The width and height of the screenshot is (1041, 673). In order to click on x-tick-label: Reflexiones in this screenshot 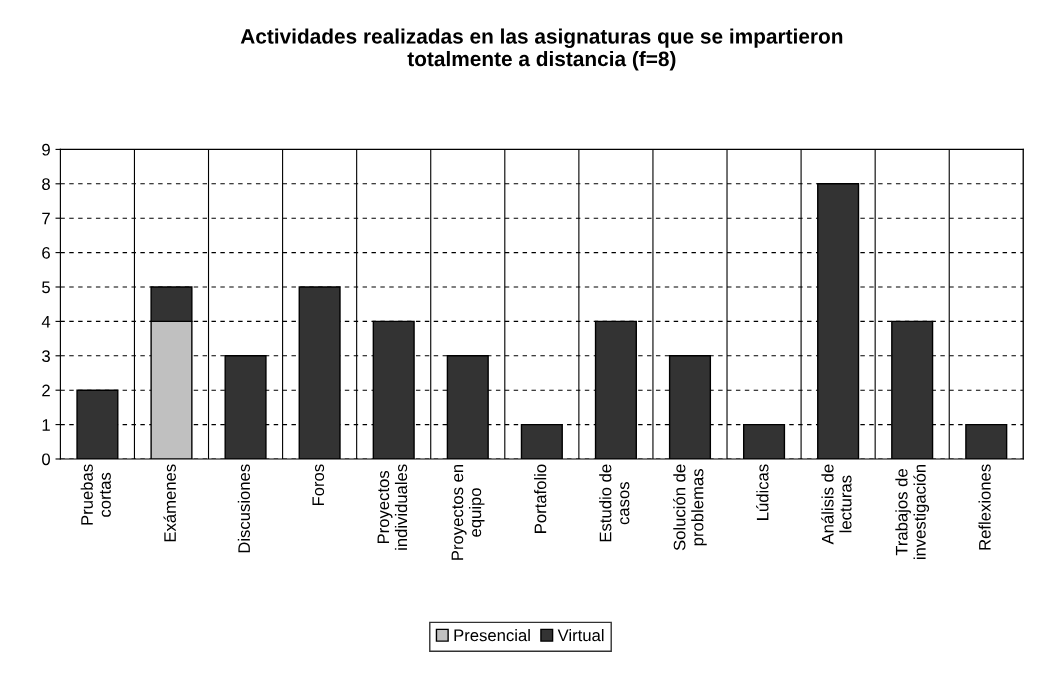, I will do `click(984, 507)`.